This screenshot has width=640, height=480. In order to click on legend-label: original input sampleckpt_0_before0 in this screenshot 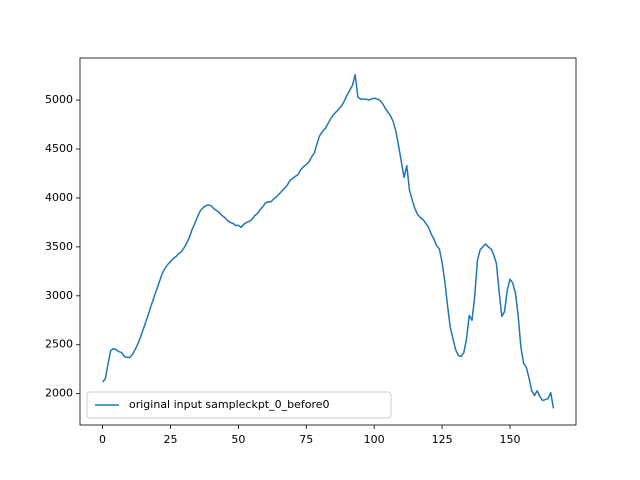, I will do `click(229, 404)`.